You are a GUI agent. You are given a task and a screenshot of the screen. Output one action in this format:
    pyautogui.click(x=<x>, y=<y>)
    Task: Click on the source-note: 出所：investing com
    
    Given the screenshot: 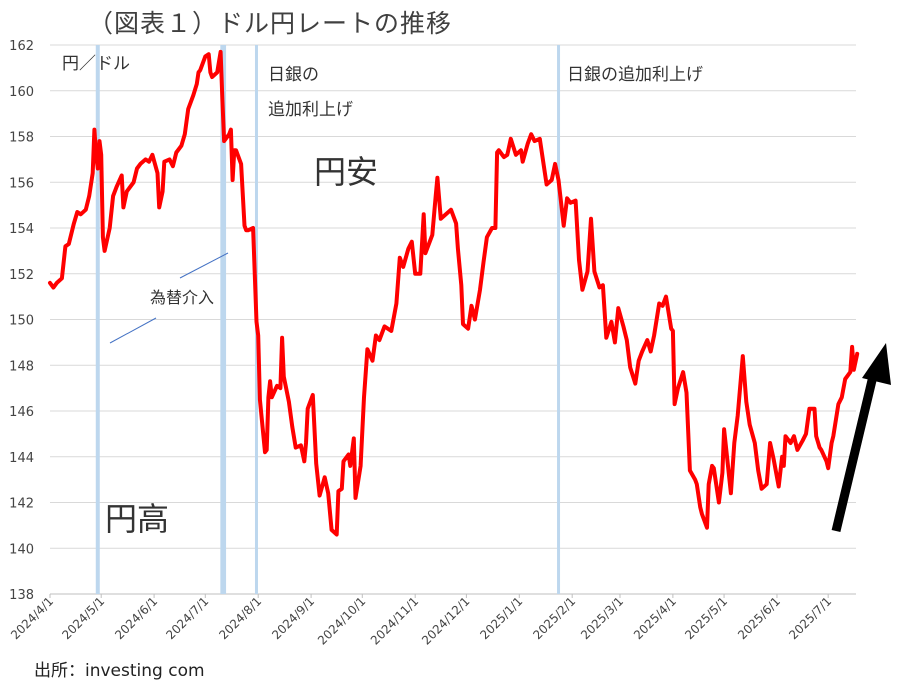 What is the action you would take?
    pyautogui.click(x=119, y=671)
    